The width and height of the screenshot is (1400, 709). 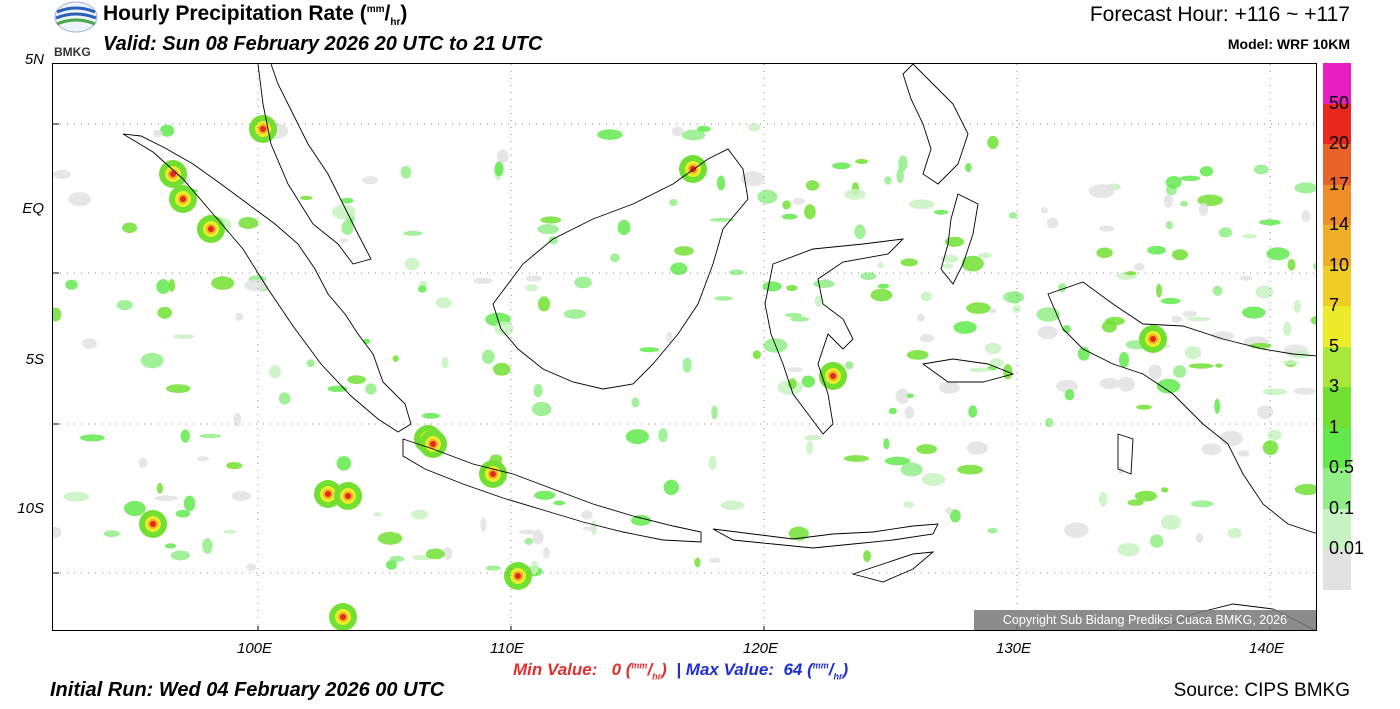 What do you see at coordinates (1014, 648) in the screenshot?
I see `lon-label-130e: 130E` at bounding box center [1014, 648].